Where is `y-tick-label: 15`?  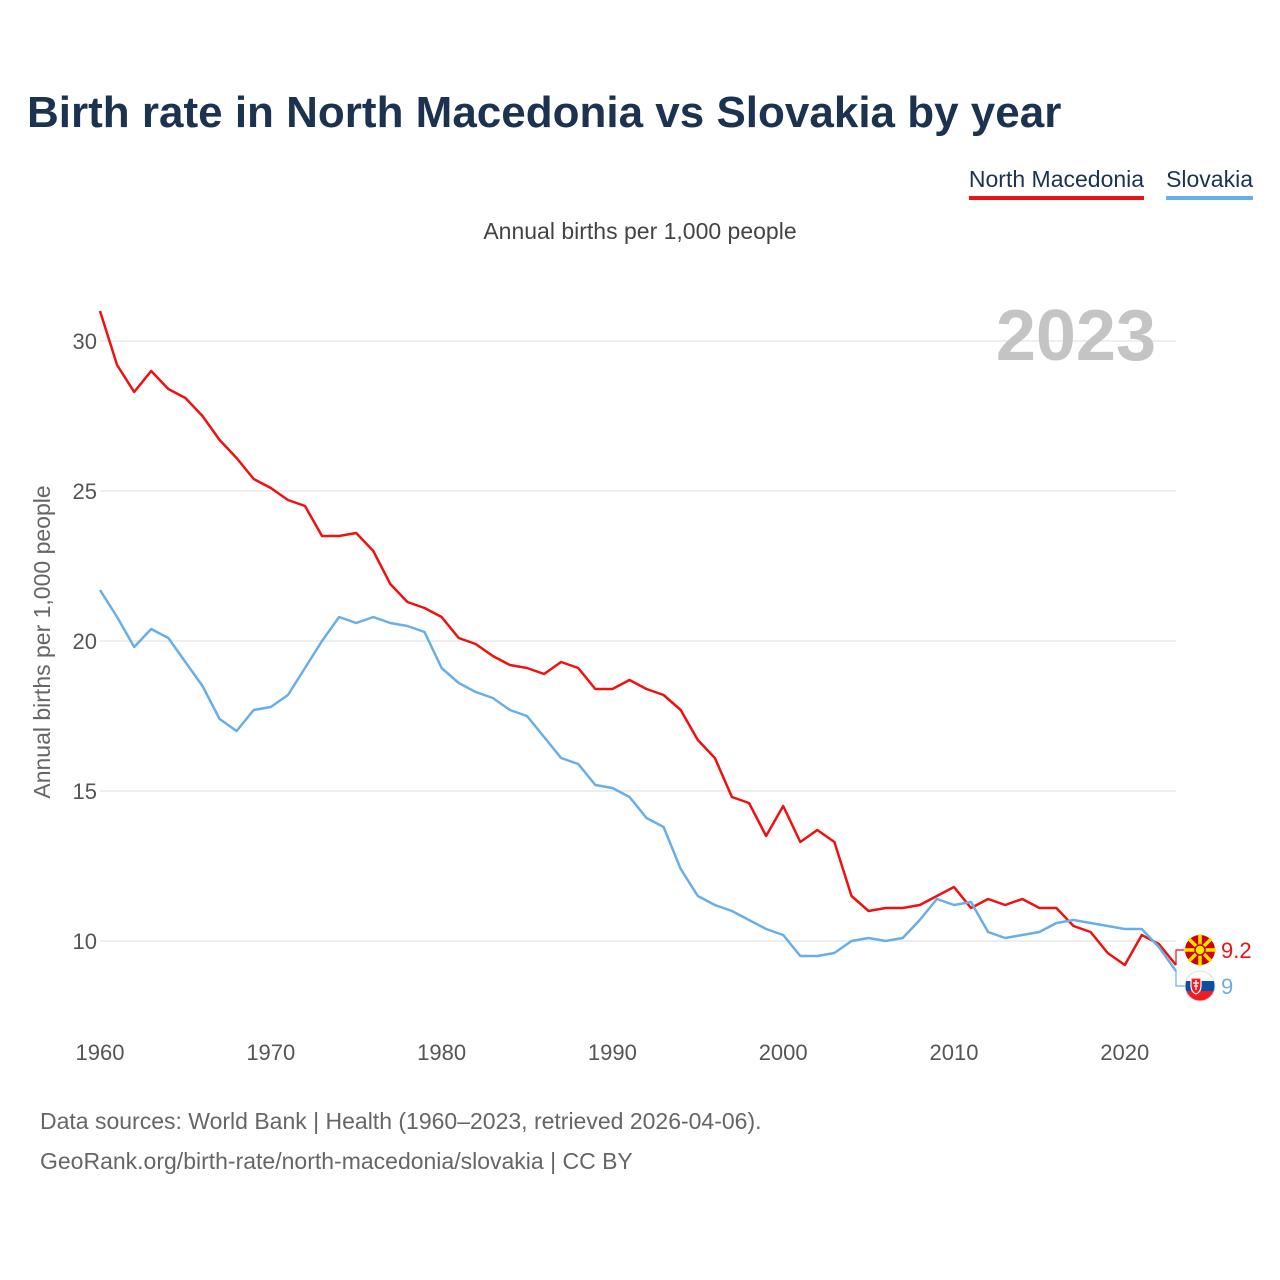 y-tick-label: 15 is located at coordinates (85, 791).